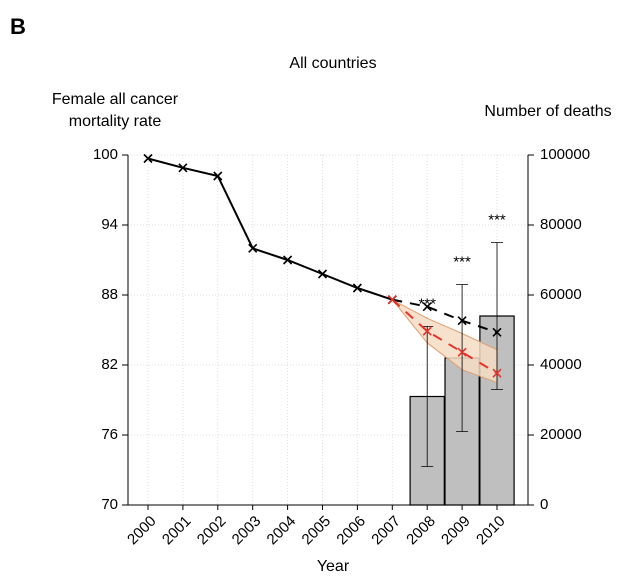  Describe the element at coordinates (561, 224) in the screenshot. I see `y2-tick-label: 80000` at that location.